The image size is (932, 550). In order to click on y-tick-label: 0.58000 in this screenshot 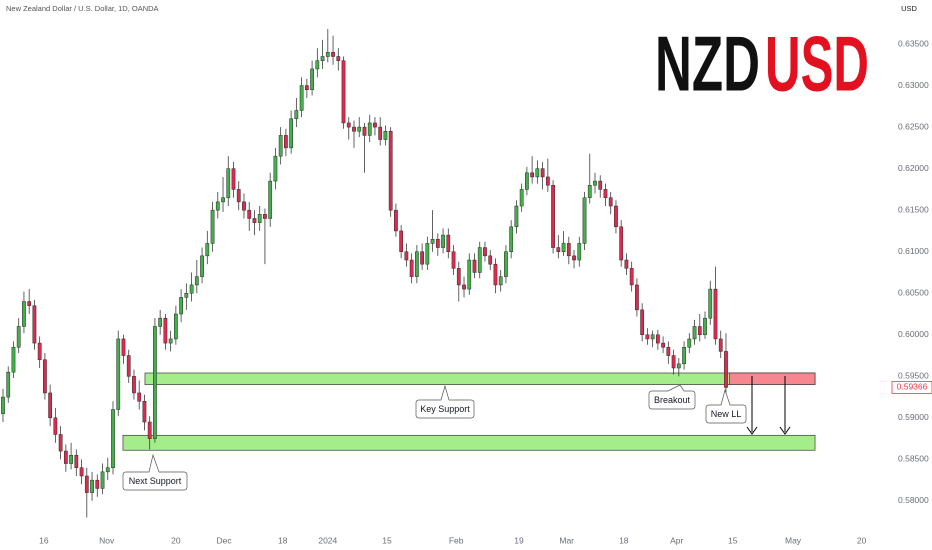, I will do `click(913, 500)`.